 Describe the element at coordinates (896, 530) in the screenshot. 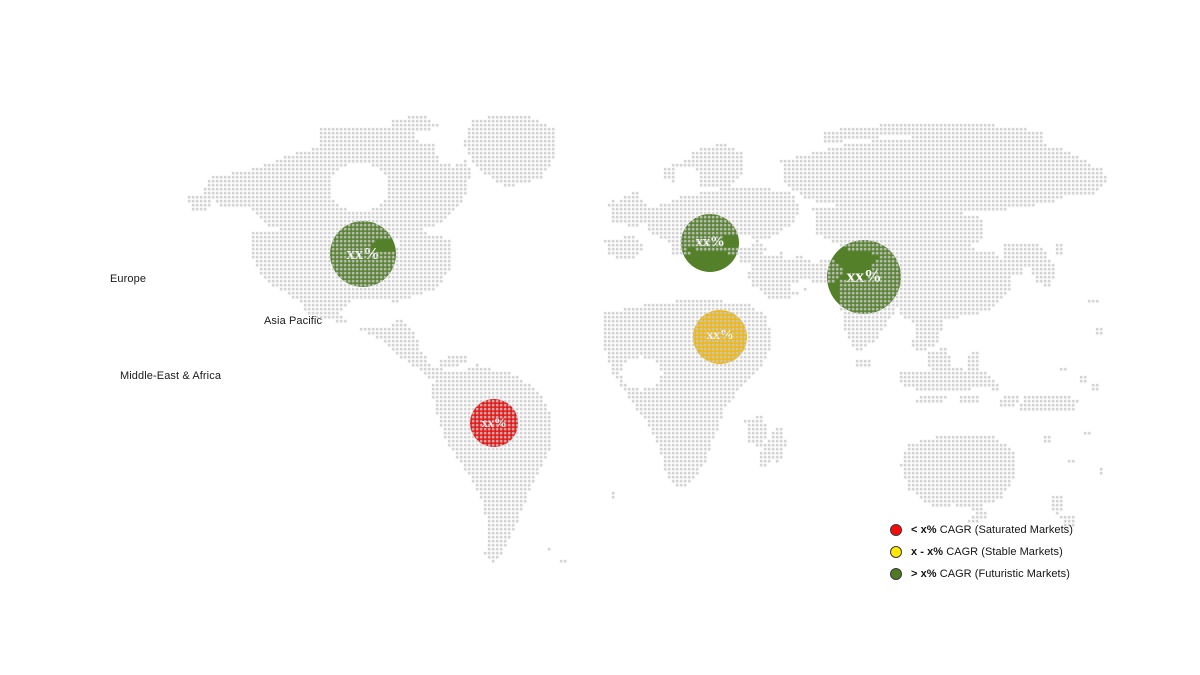

I see `legend-dot-saturated-icon` at that location.